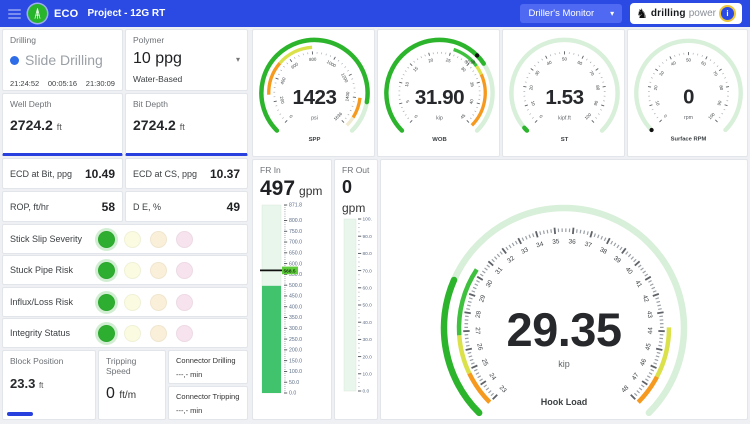 Image resolution: width=750 pixels, height=424 pixels. What do you see at coordinates (540, 245) in the screenshot?
I see `svg-text: 34` at bounding box center [540, 245].